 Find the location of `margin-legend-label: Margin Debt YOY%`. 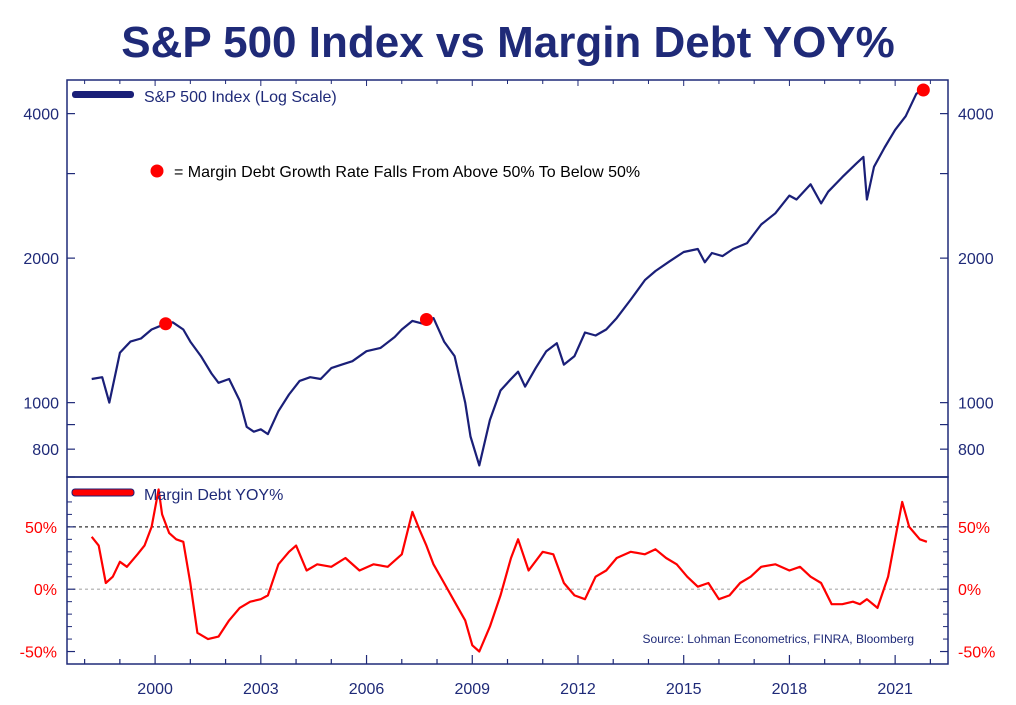

margin-legend-label: Margin Debt YOY% is located at coordinates (213, 495).